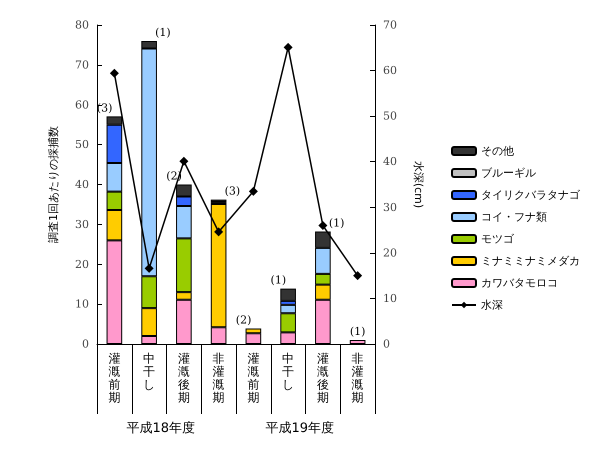  Describe the element at coordinates (390, 71) in the screenshot. I see `y2-tick-label: 60` at that location.